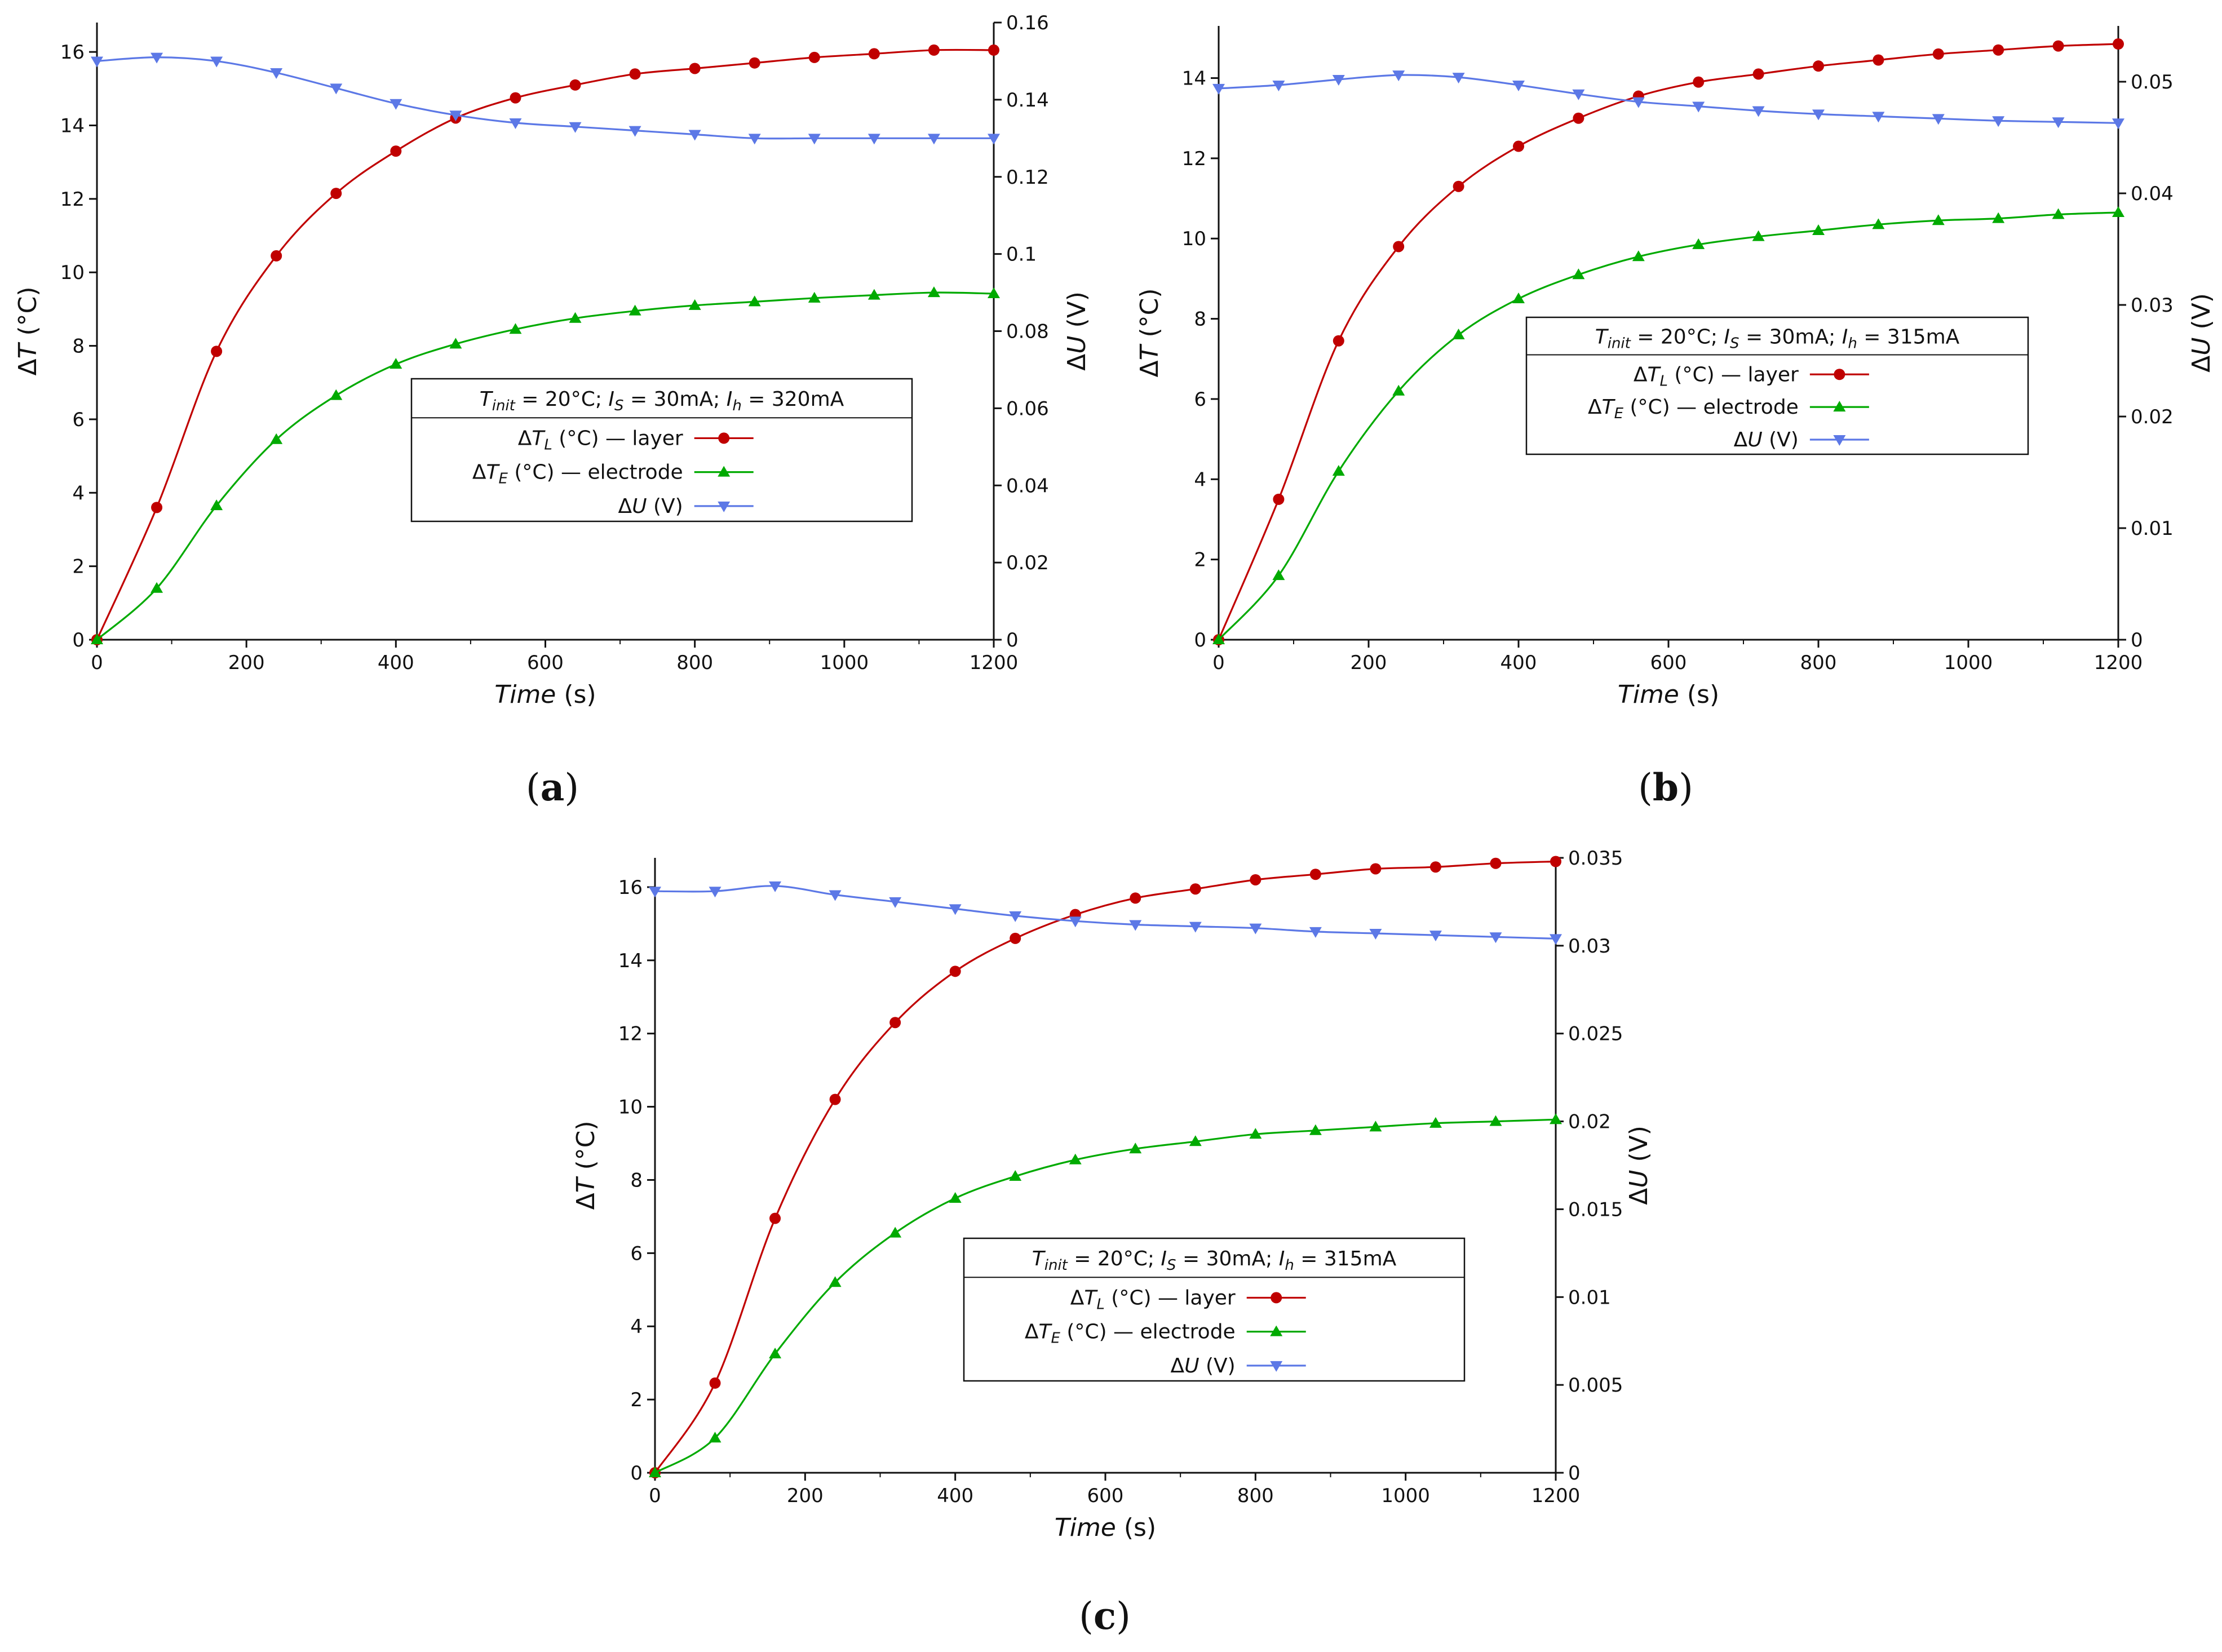  Describe the element at coordinates (97, 663) in the screenshot. I see `x-tick-label: 0` at that location.